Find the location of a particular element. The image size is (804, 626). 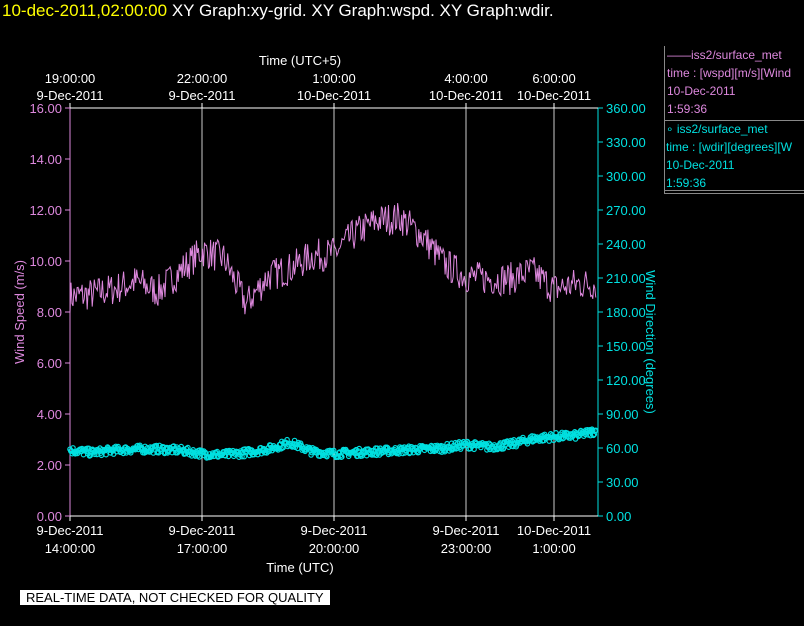

y-tick-label: 14.00 is located at coordinates (45, 159).